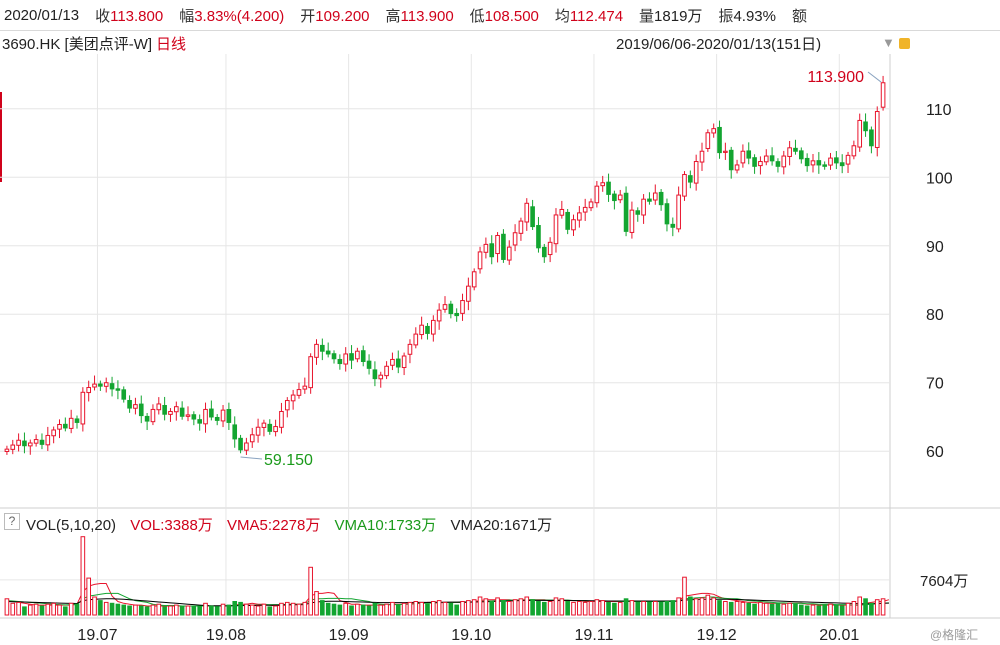 This screenshot has height=645, width=1000. I want to click on date-tick-label: 19.08, so click(226, 635).